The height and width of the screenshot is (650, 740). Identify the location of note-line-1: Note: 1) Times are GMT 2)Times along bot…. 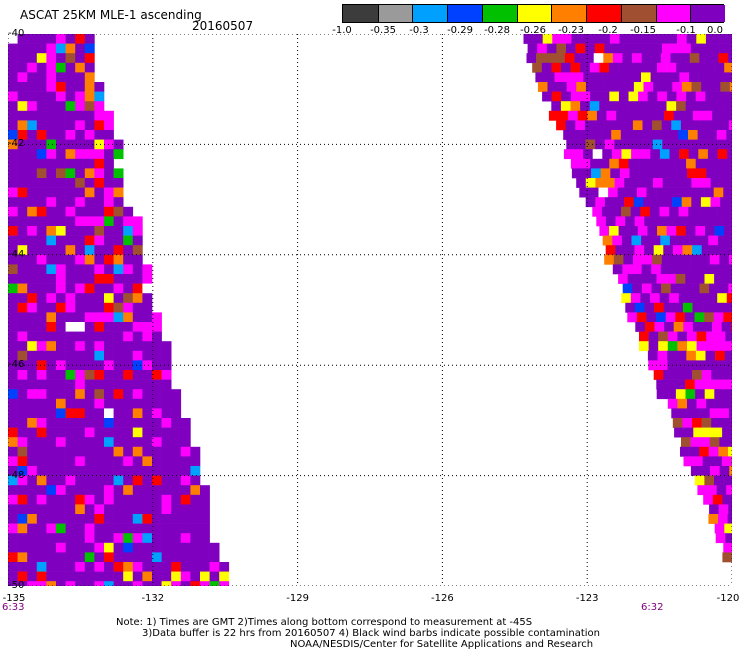
(324, 622).